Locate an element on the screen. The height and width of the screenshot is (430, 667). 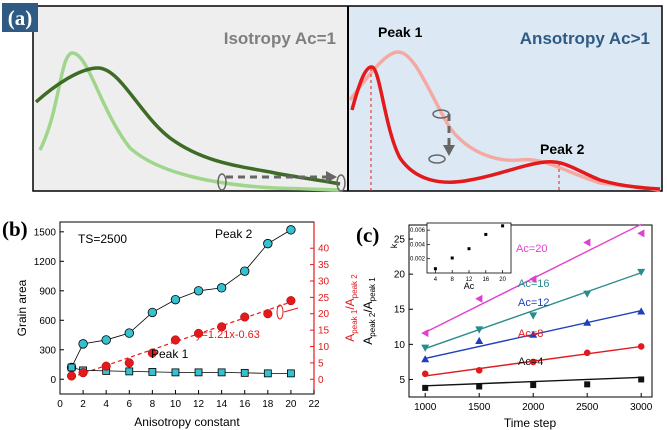
panel-b-x-tick-label: 12 is located at coordinates (199, 404).